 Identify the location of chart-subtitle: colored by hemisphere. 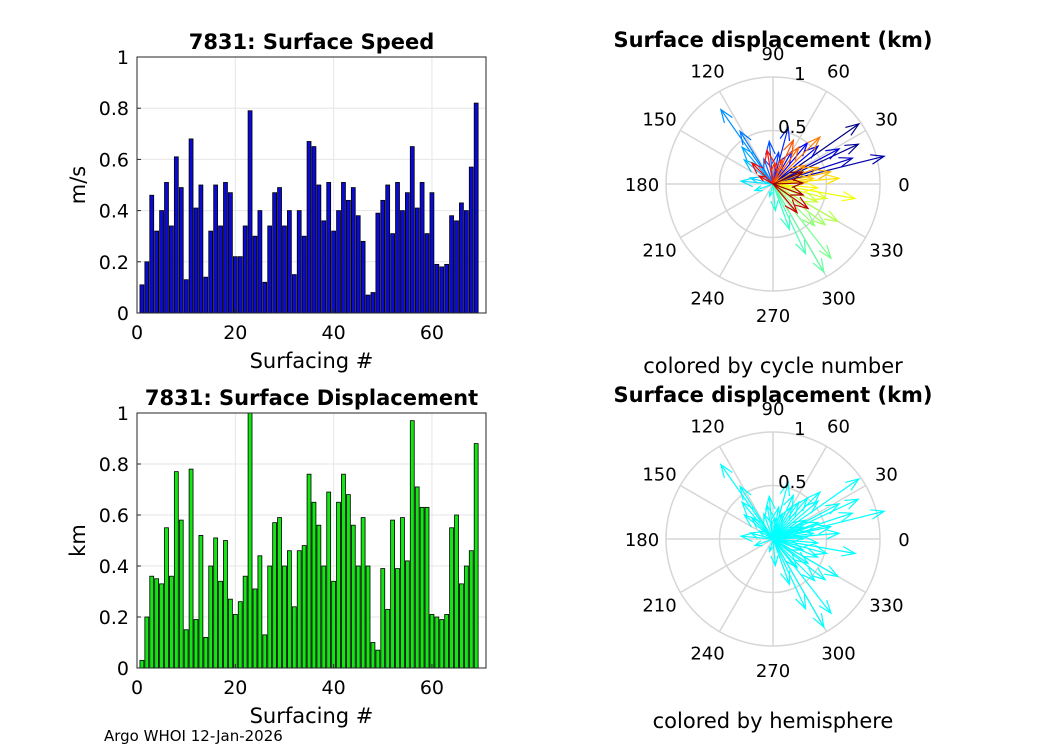
(773, 721).